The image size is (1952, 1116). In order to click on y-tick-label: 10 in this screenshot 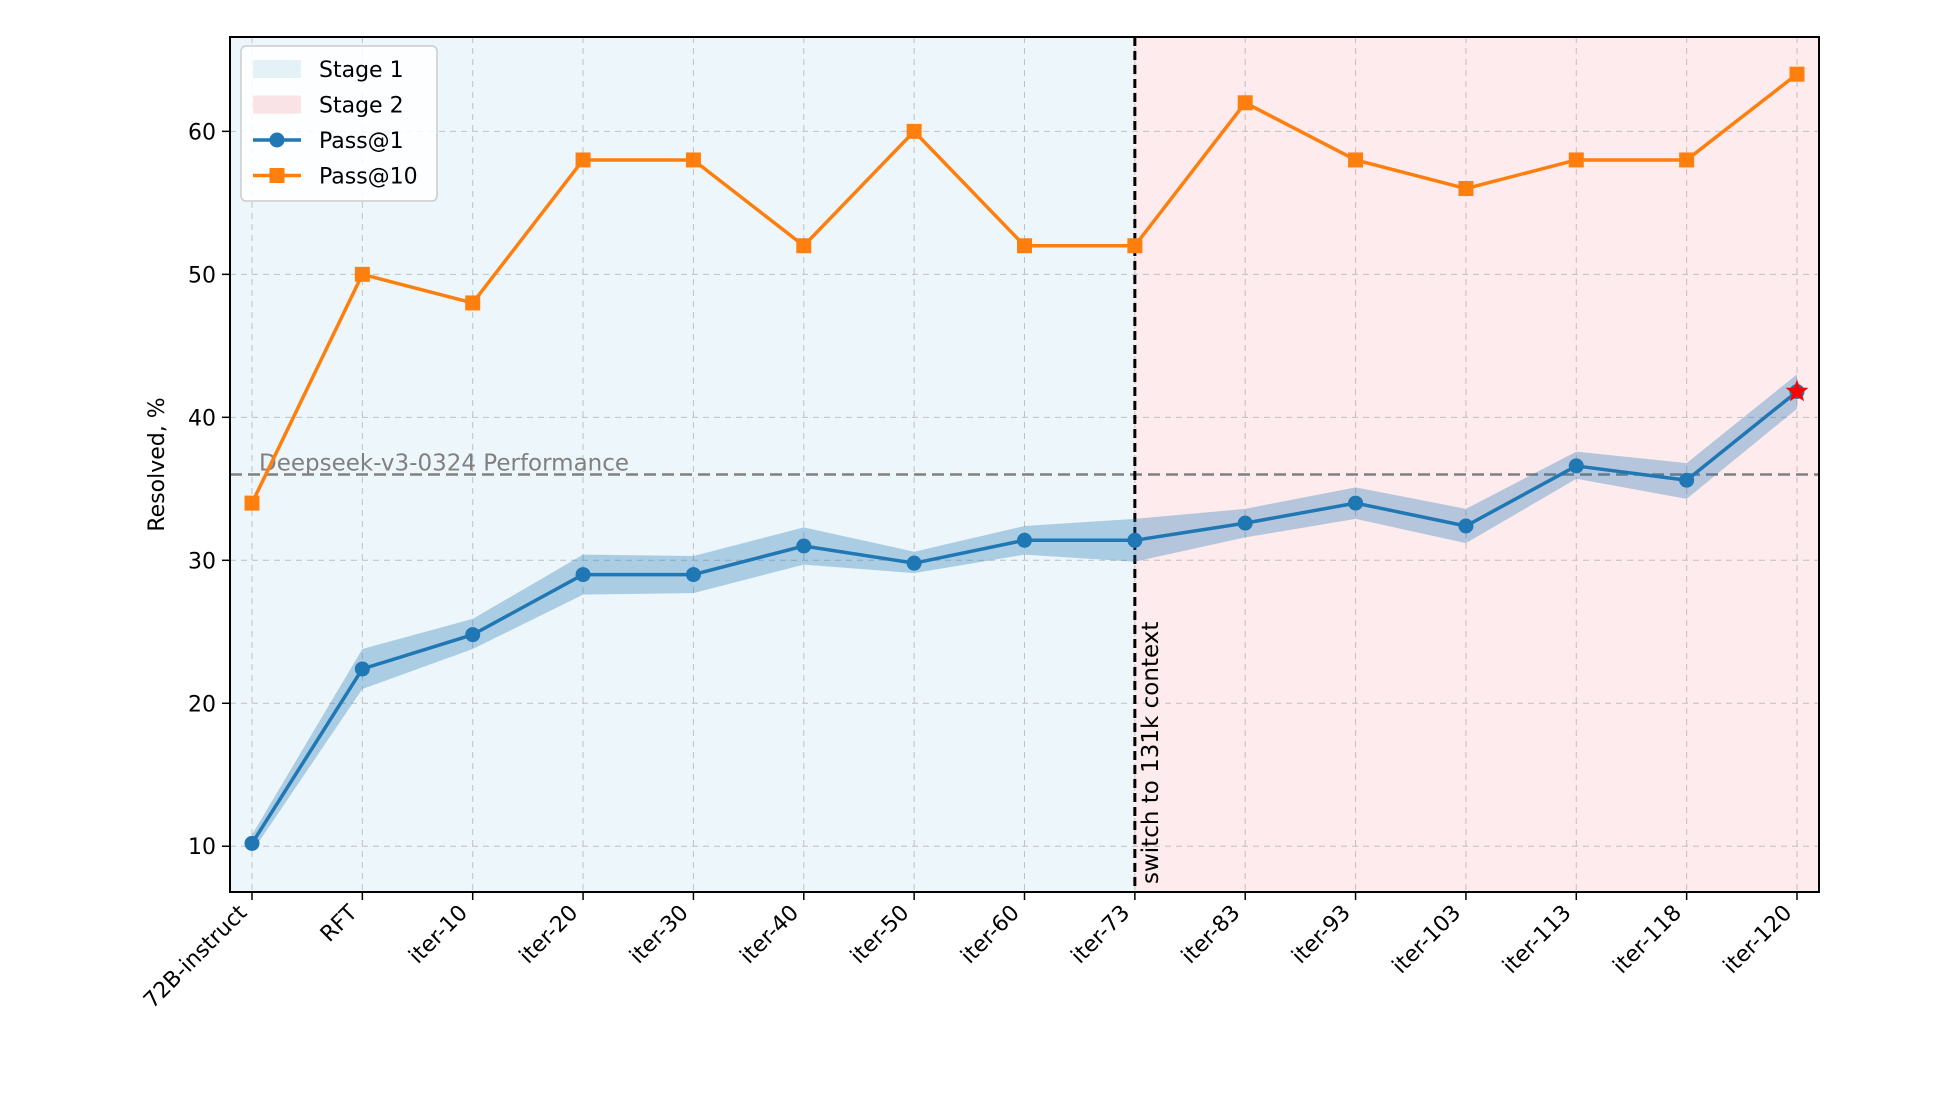, I will do `click(202, 847)`.